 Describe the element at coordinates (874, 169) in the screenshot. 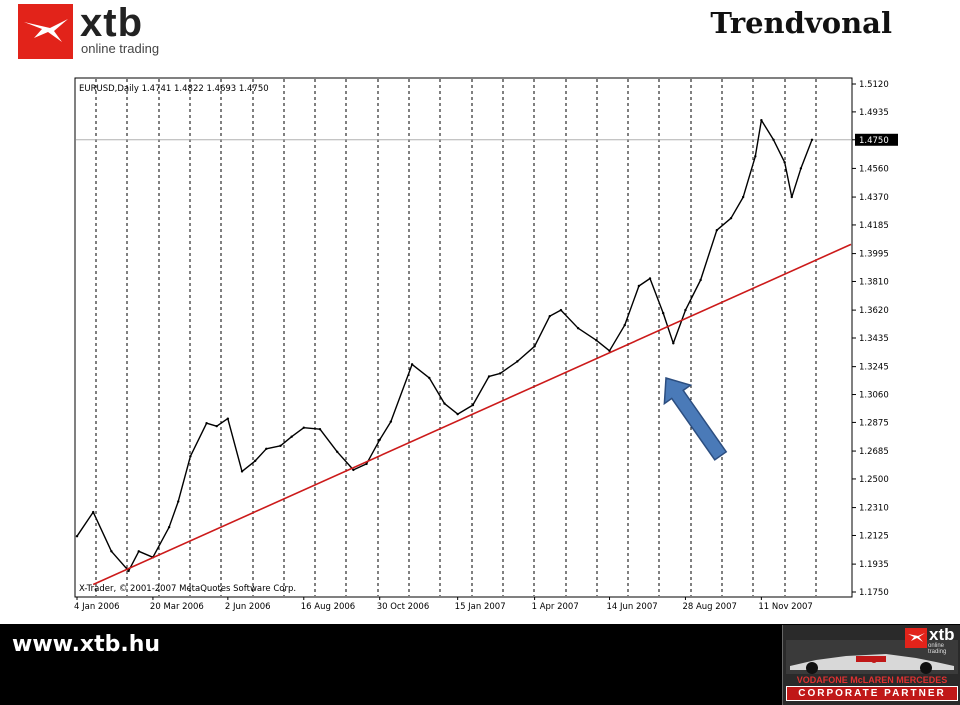

I see `y-tick-label: 1.4560` at that location.